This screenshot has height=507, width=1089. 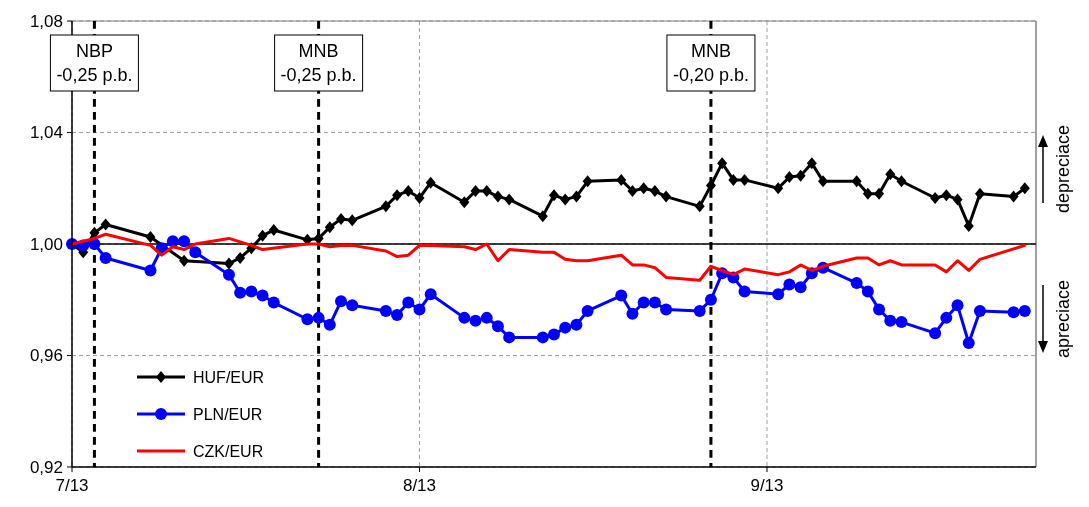 What do you see at coordinates (228, 414) in the screenshot?
I see `legend-label: PLN/EUR` at bounding box center [228, 414].